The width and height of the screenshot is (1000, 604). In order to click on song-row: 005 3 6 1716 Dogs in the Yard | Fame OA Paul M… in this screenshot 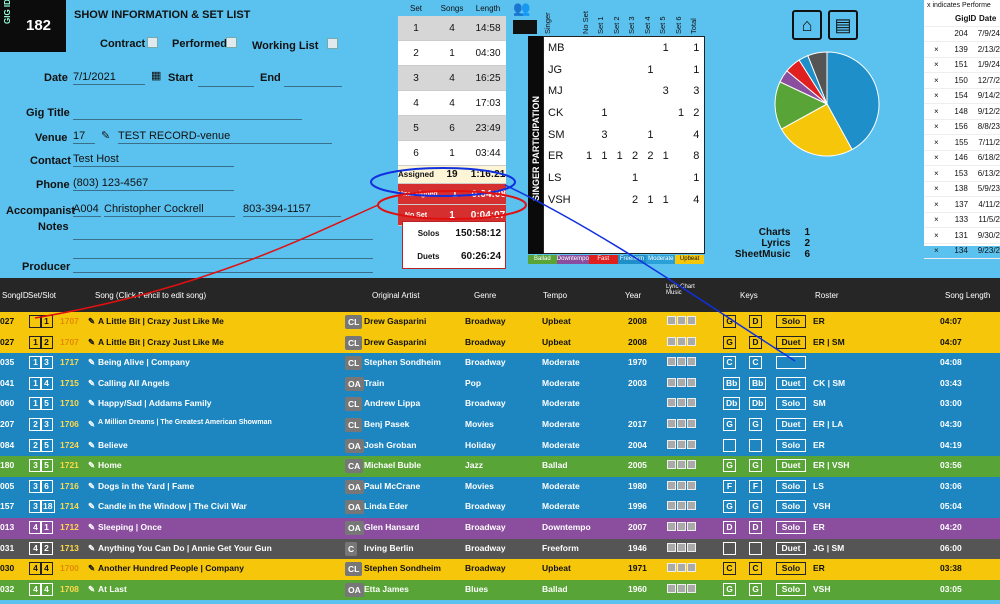, I will do `click(500, 487)`.